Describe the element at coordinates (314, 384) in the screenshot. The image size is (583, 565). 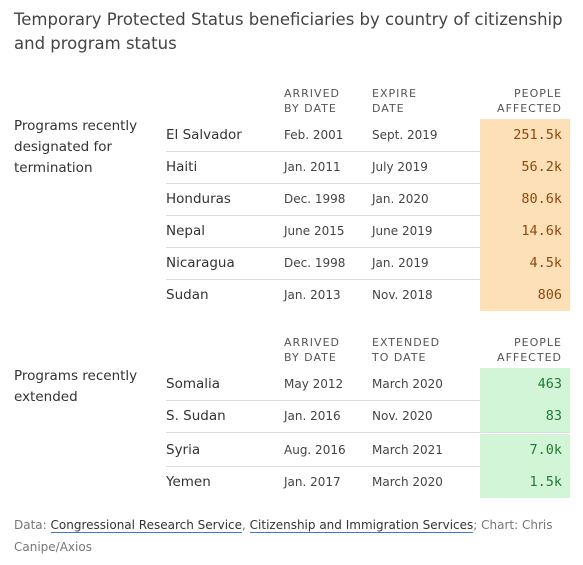
I see `arrived-date: May 2012` at that location.